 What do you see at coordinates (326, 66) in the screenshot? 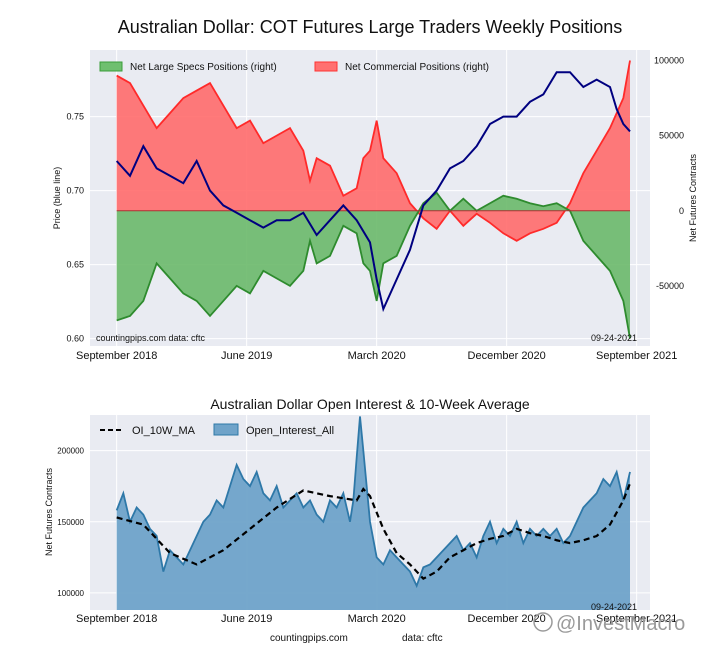
I see `legend-swatch-net-commercial` at bounding box center [326, 66].